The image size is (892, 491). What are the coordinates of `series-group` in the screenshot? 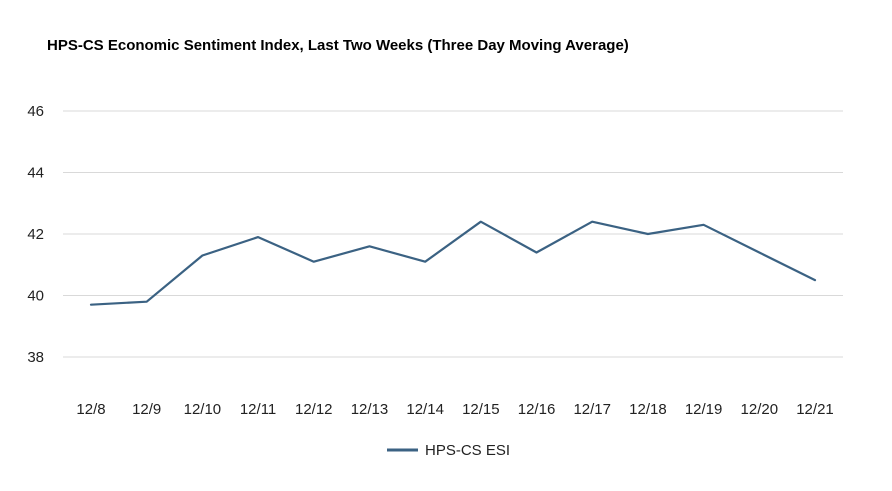 It's located at (453, 263).